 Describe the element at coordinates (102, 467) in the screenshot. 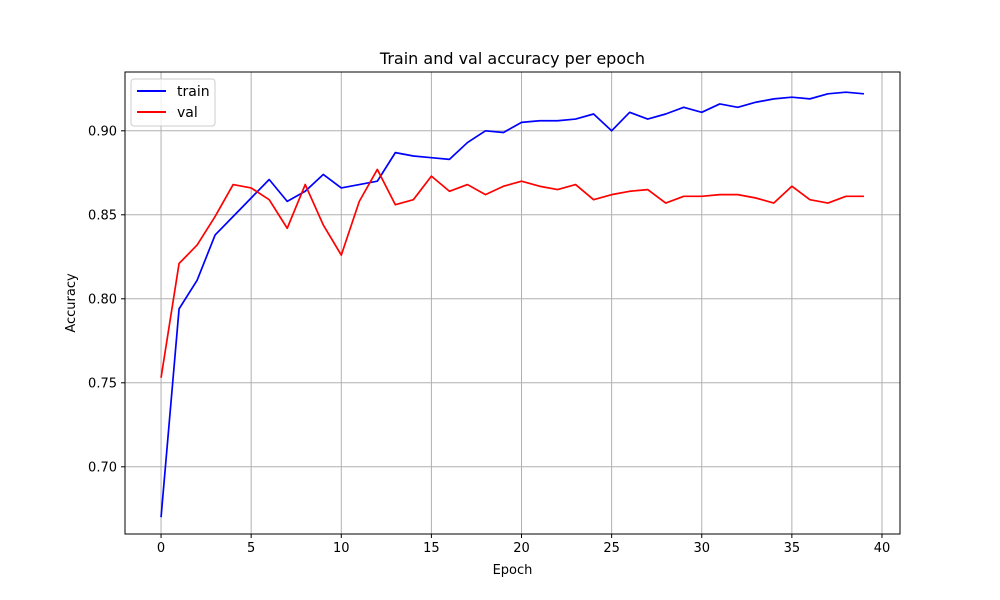

I see `y-tick-label: 0.70` at that location.